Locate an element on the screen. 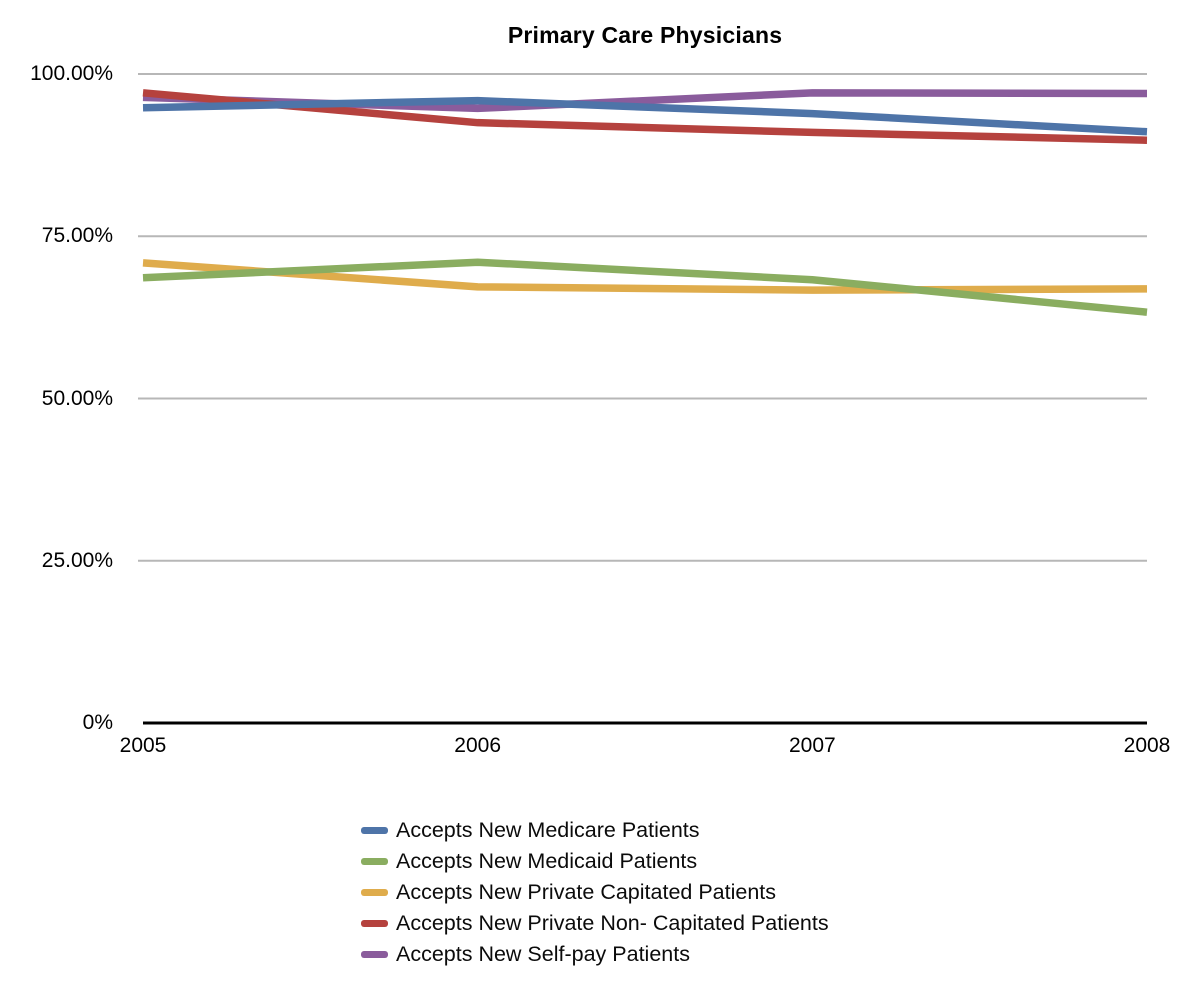  legend-label: Accepts New Self-pay Patients is located at coordinates (543, 954).